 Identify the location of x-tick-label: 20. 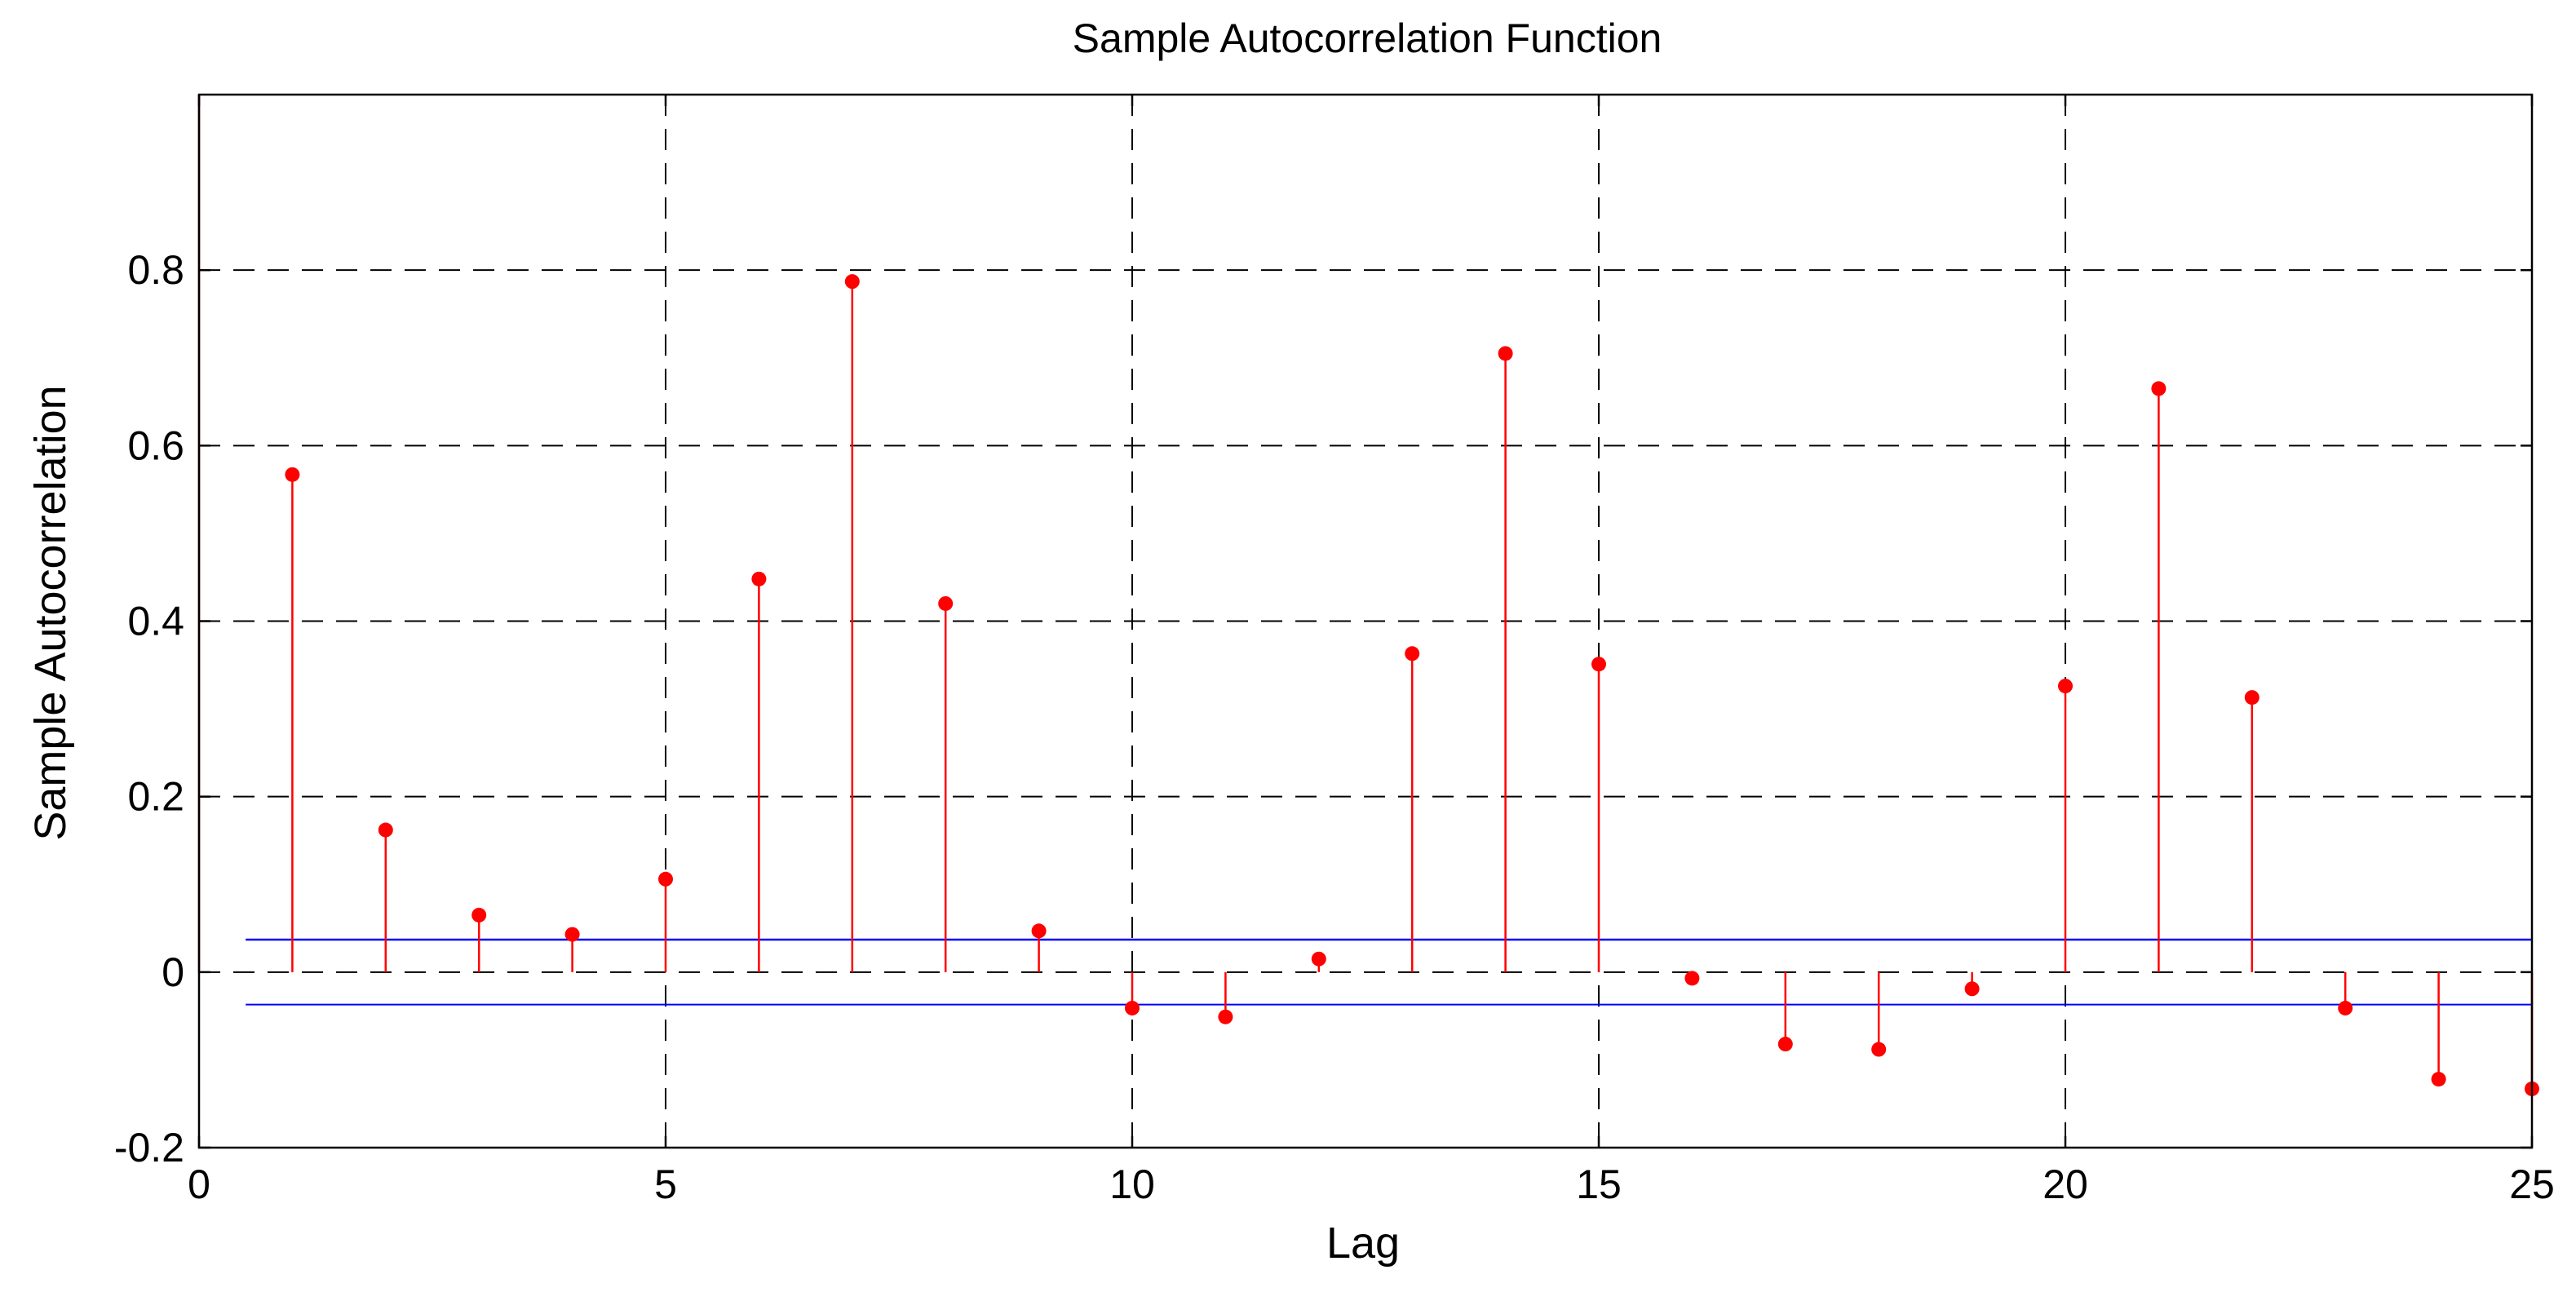
(2065, 1184).